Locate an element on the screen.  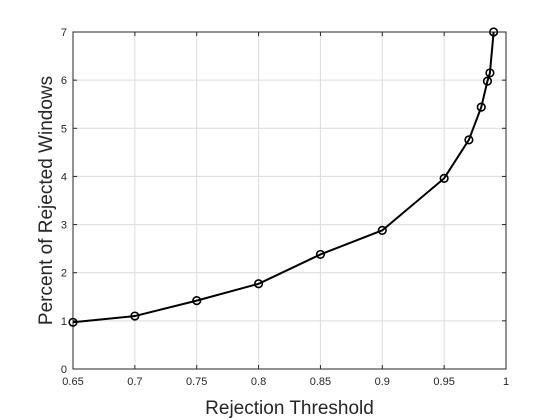
y-tick-label: 2 is located at coordinates (64, 274).